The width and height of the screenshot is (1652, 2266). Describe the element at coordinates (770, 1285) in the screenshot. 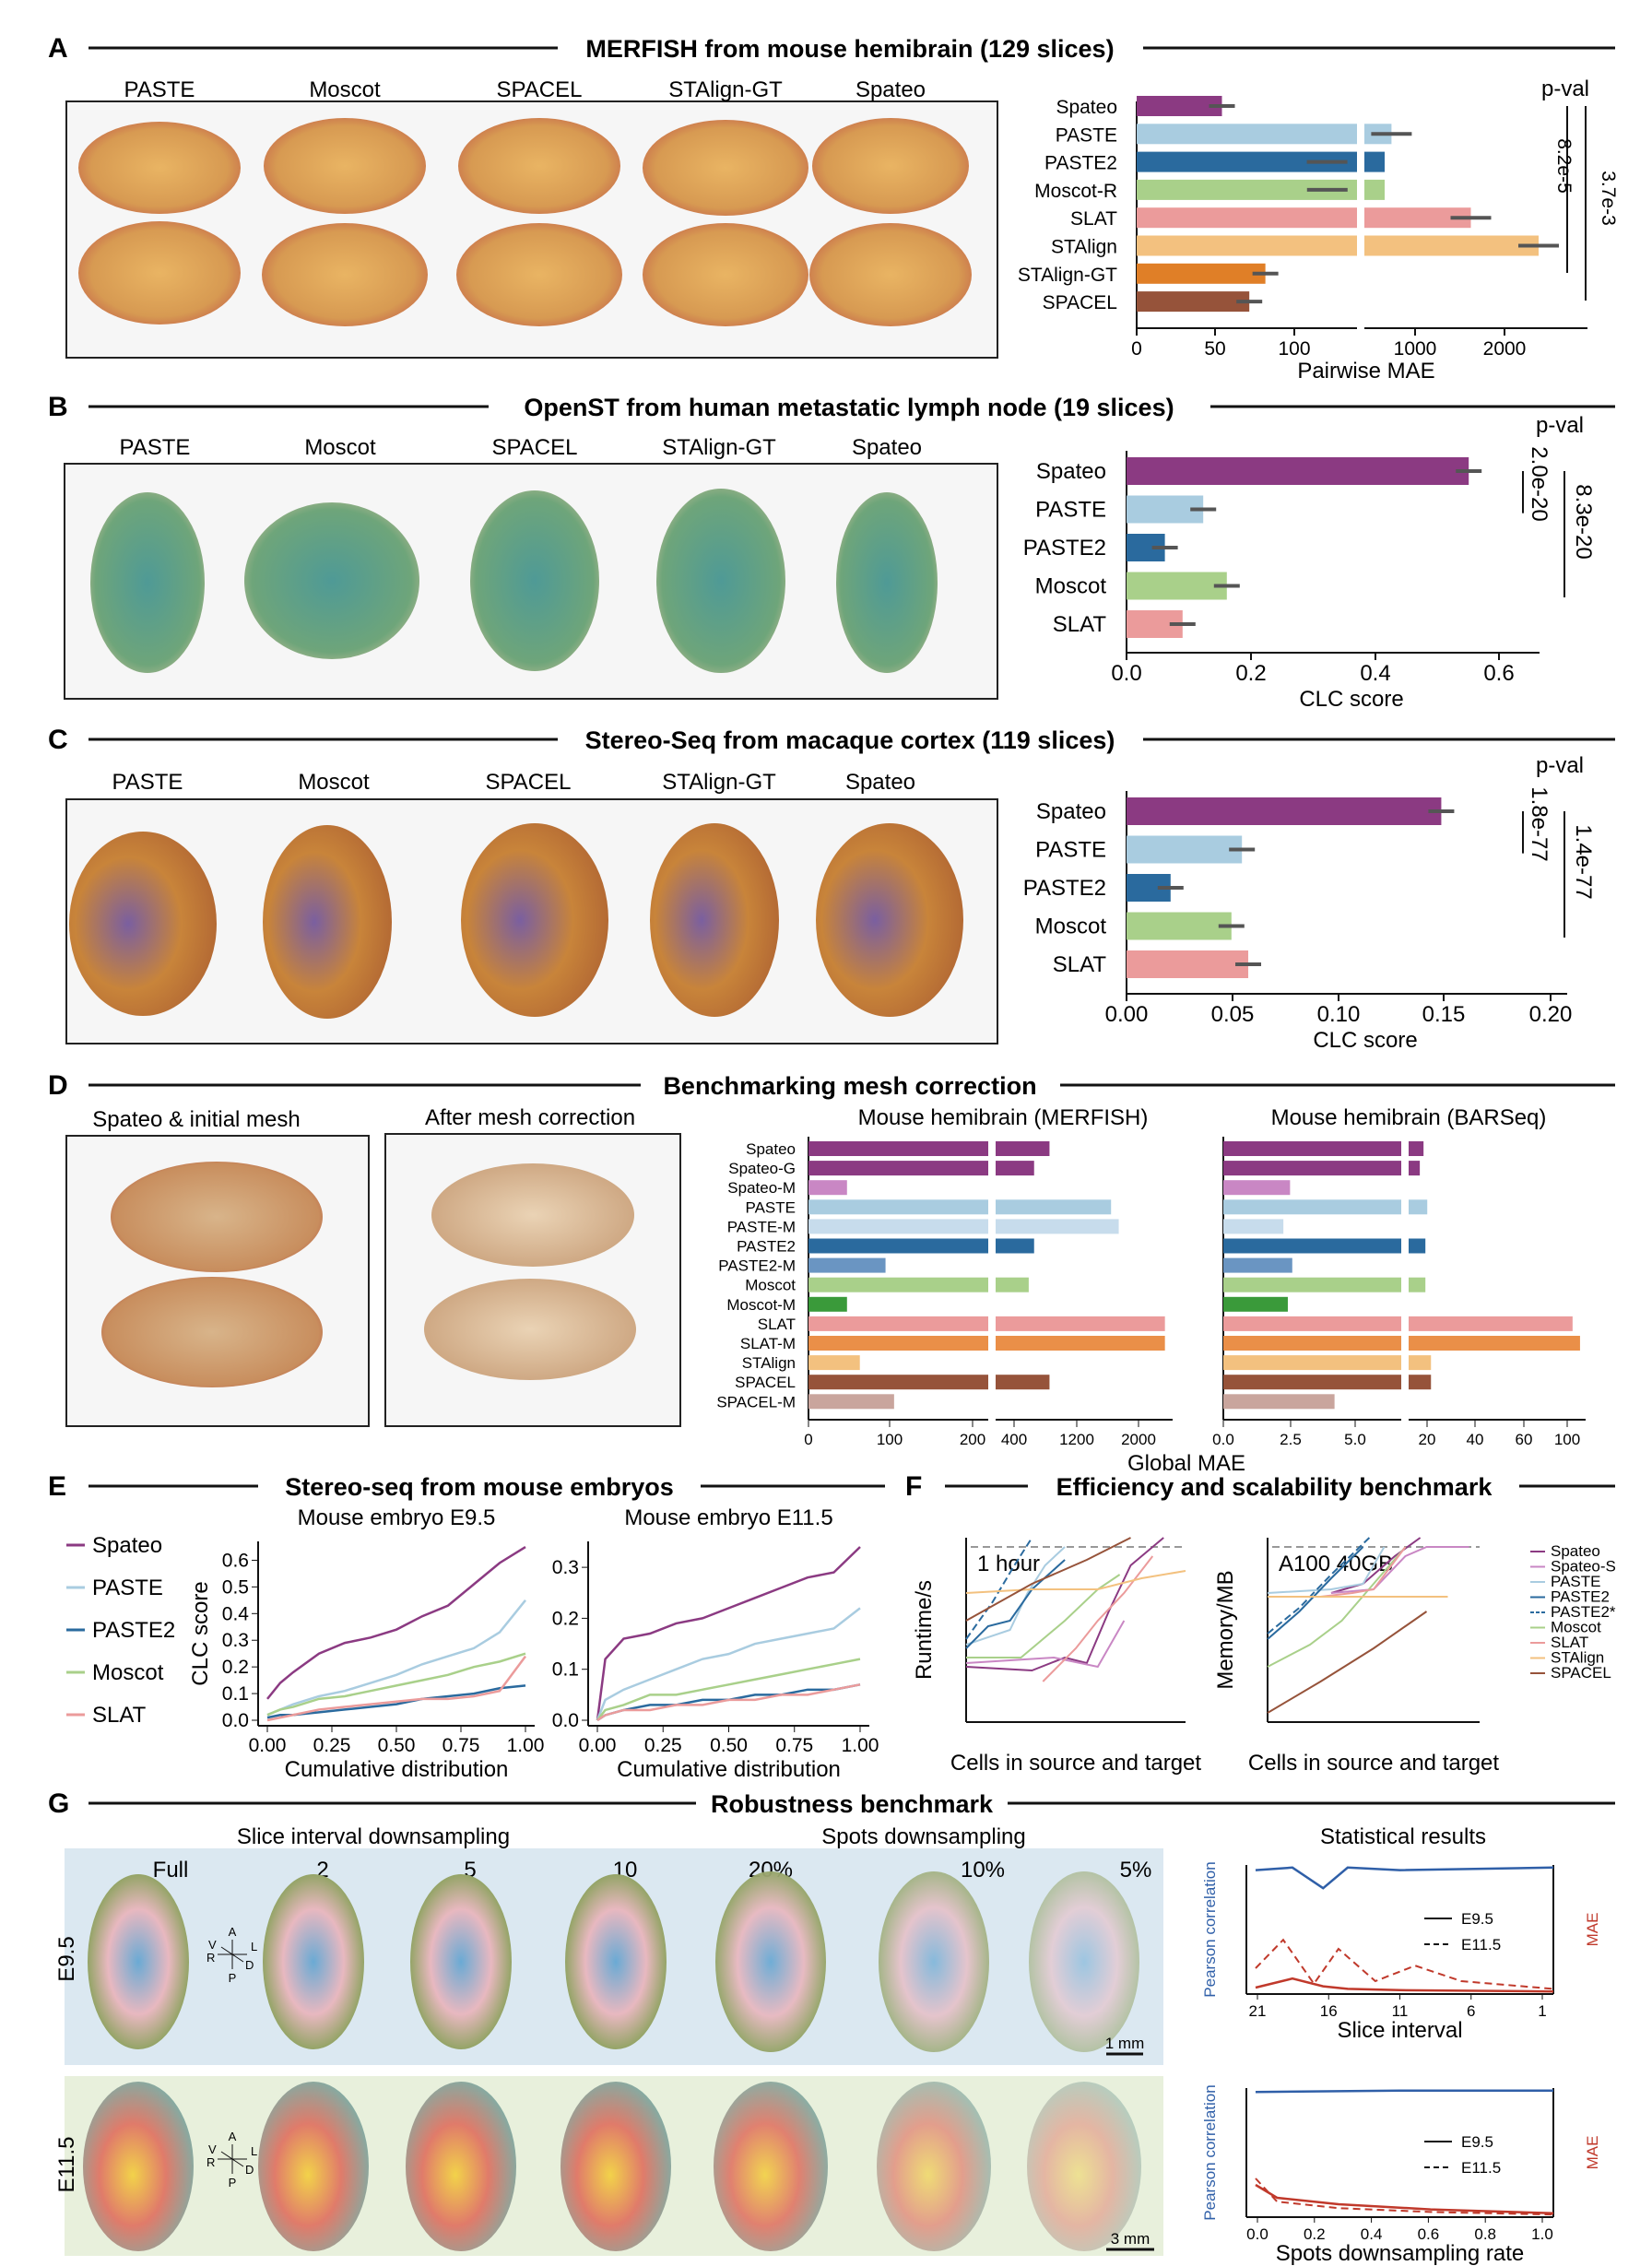

I see `category-moscot: Moscot` at that location.